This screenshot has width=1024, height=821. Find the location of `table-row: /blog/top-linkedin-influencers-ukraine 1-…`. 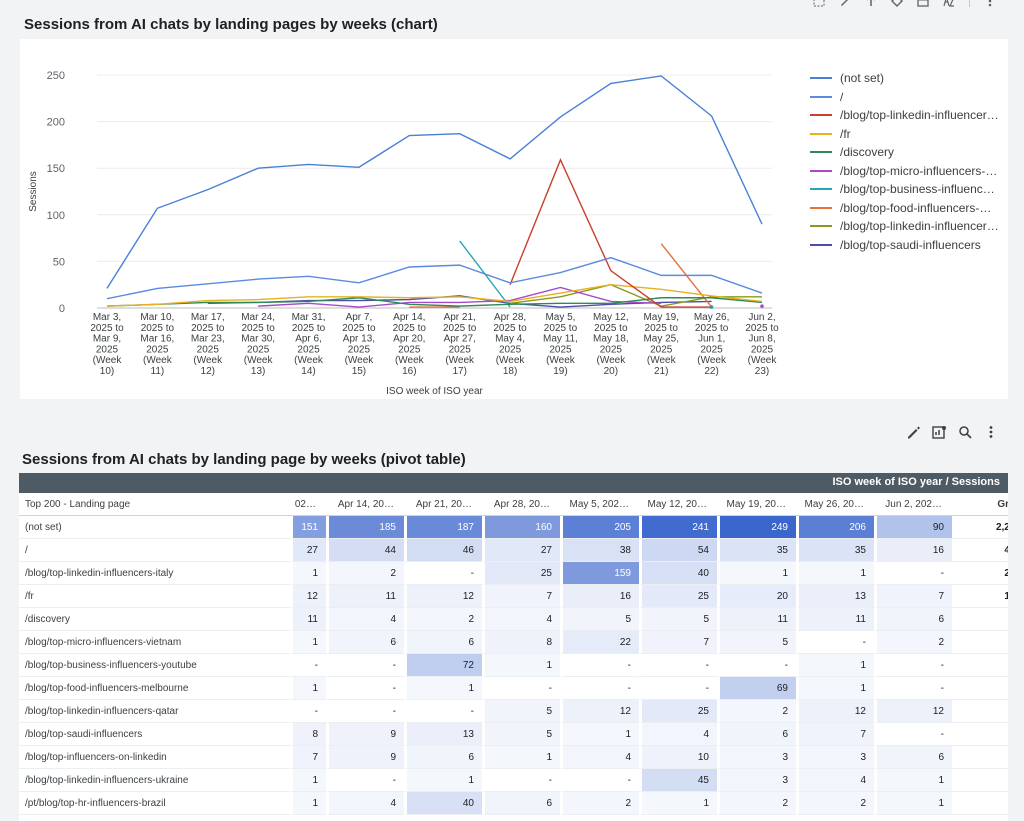

table-row: /blog/top-linkedin-influencers-ukraine 1-… is located at coordinates (513, 780).